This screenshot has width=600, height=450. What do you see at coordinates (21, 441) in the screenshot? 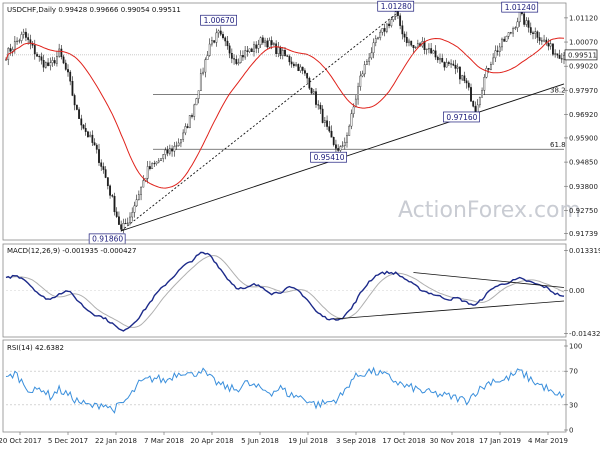
I see `date-tick-label: 20 Oct 2017` at bounding box center [21, 441].